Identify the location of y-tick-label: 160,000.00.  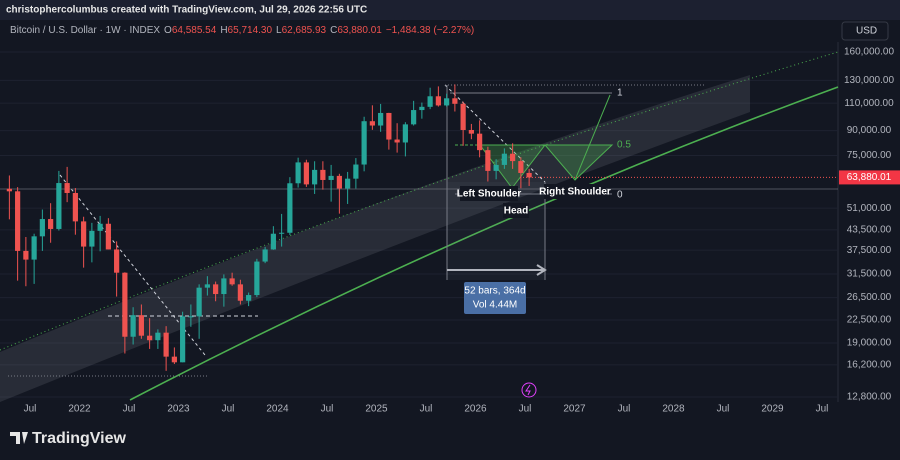
(869, 52).